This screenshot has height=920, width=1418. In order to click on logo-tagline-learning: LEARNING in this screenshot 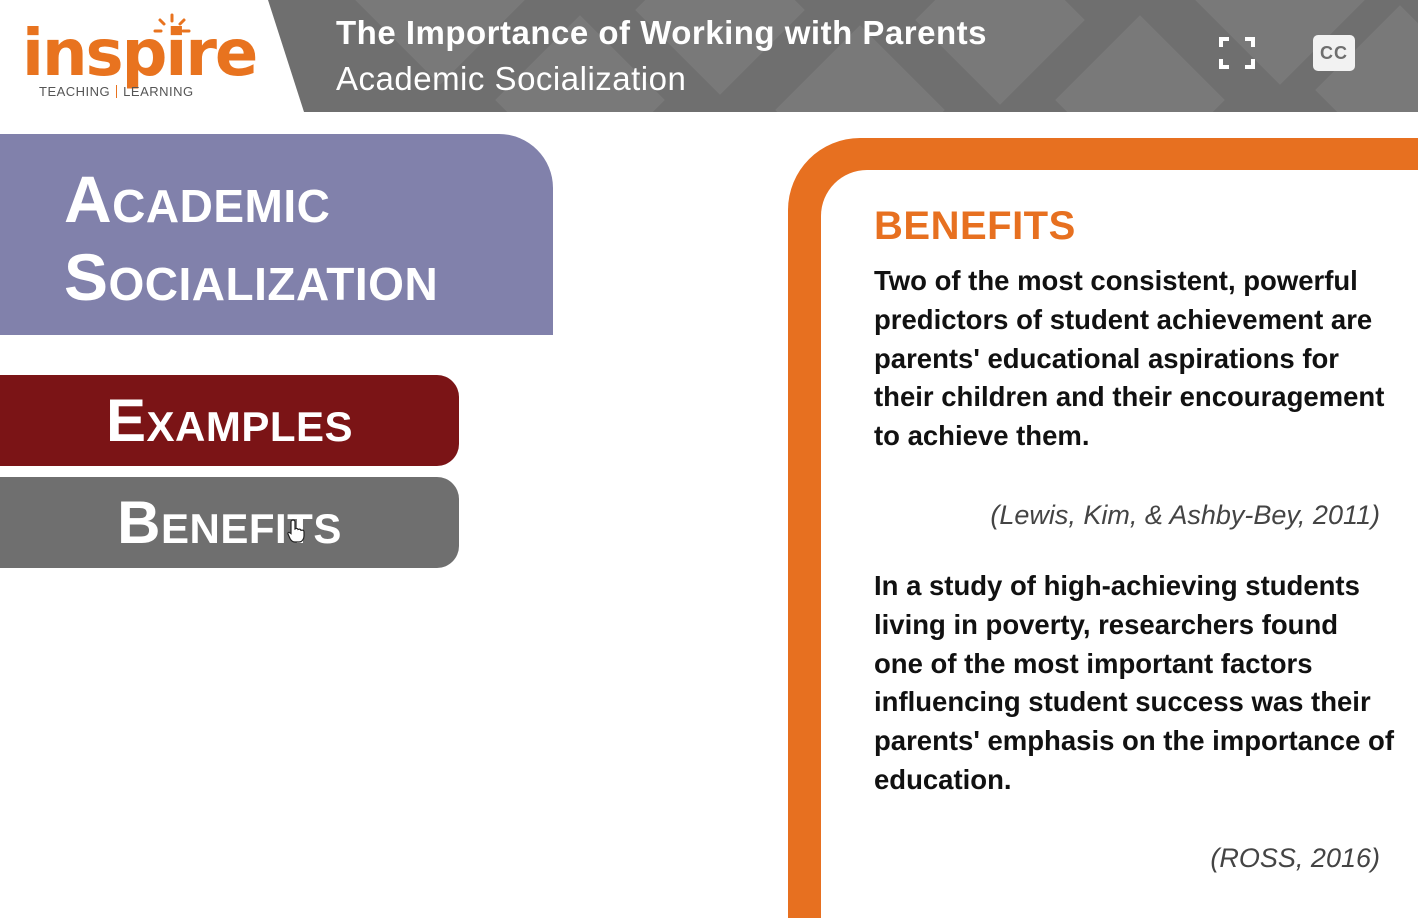, I will do `click(158, 91)`.